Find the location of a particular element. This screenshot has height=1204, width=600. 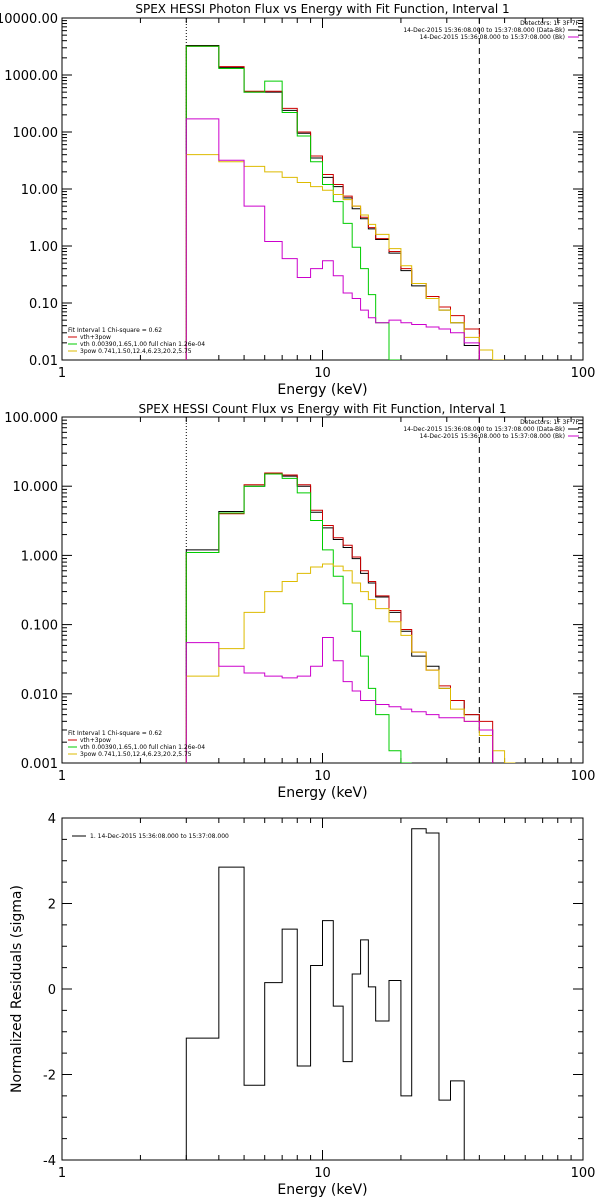

y-tick-label-1: 10.000 is located at coordinates (36, 487).